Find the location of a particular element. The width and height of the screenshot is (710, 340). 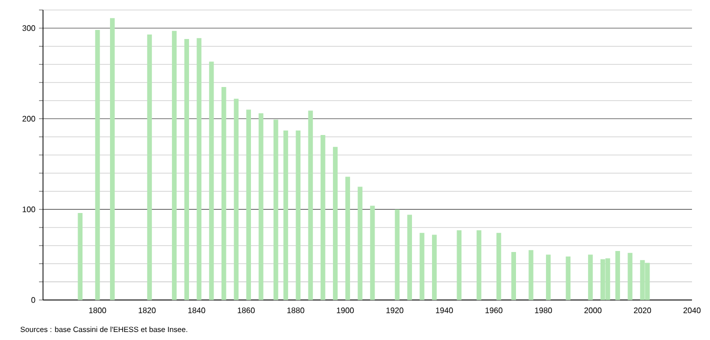

x-tick-label: 1820 is located at coordinates (147, 311).